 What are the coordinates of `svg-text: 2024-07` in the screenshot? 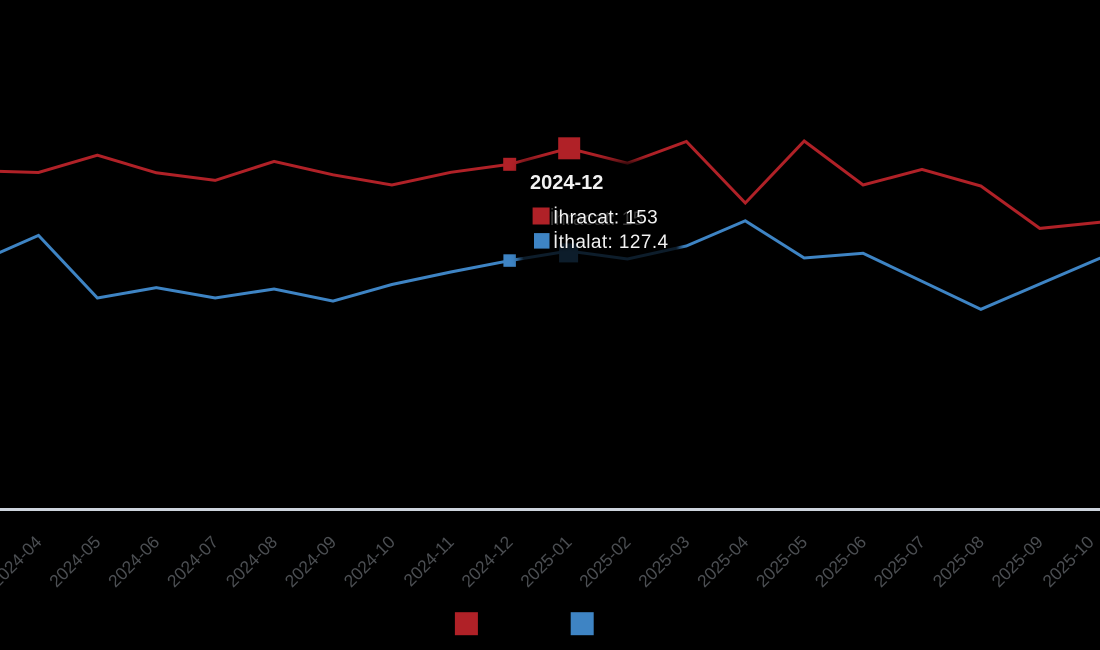 It's located at (192, 561).